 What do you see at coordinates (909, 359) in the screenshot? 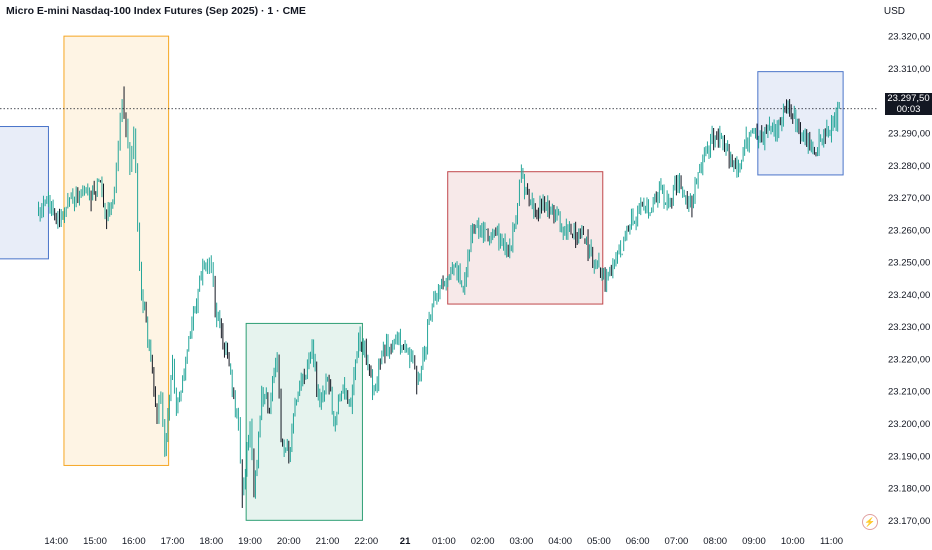
I see `y-tick-label: 23.220,00` at bounding box center [909, 359].